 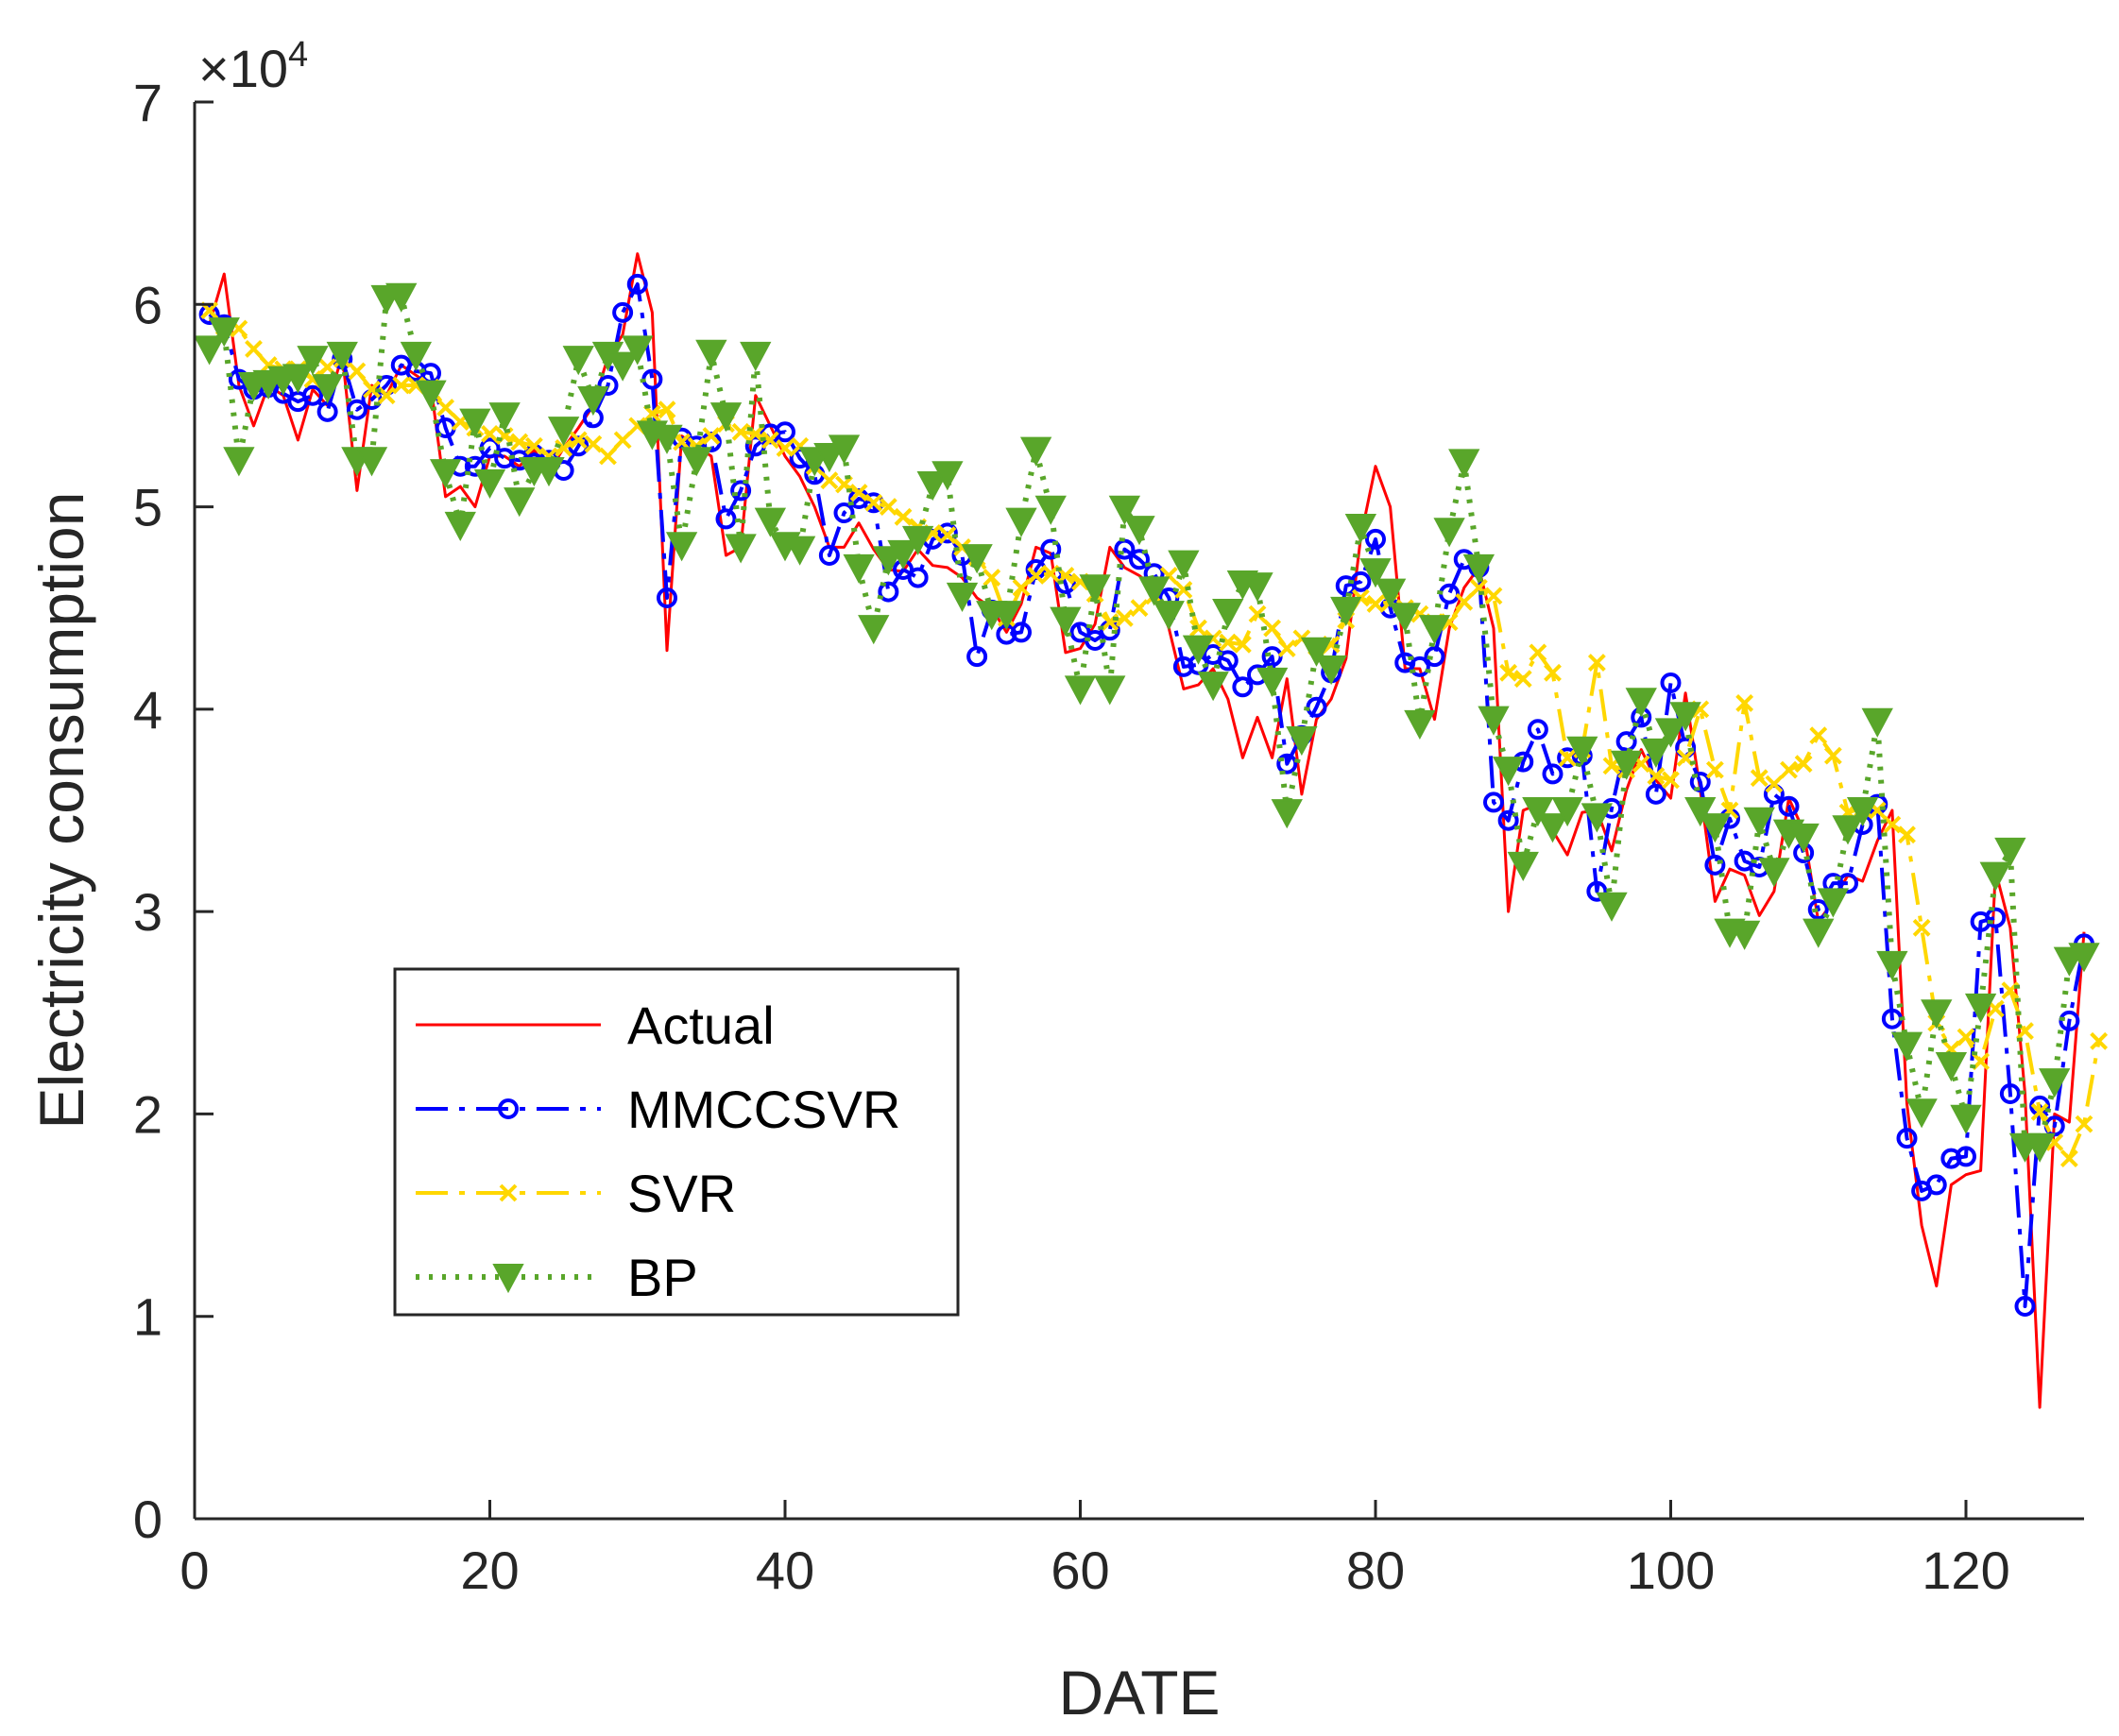 What do you see at coordinates (509, 1108) in the screenshot?
I see `legend-marker-mmccsvr` at bounding box center [509, 1108].